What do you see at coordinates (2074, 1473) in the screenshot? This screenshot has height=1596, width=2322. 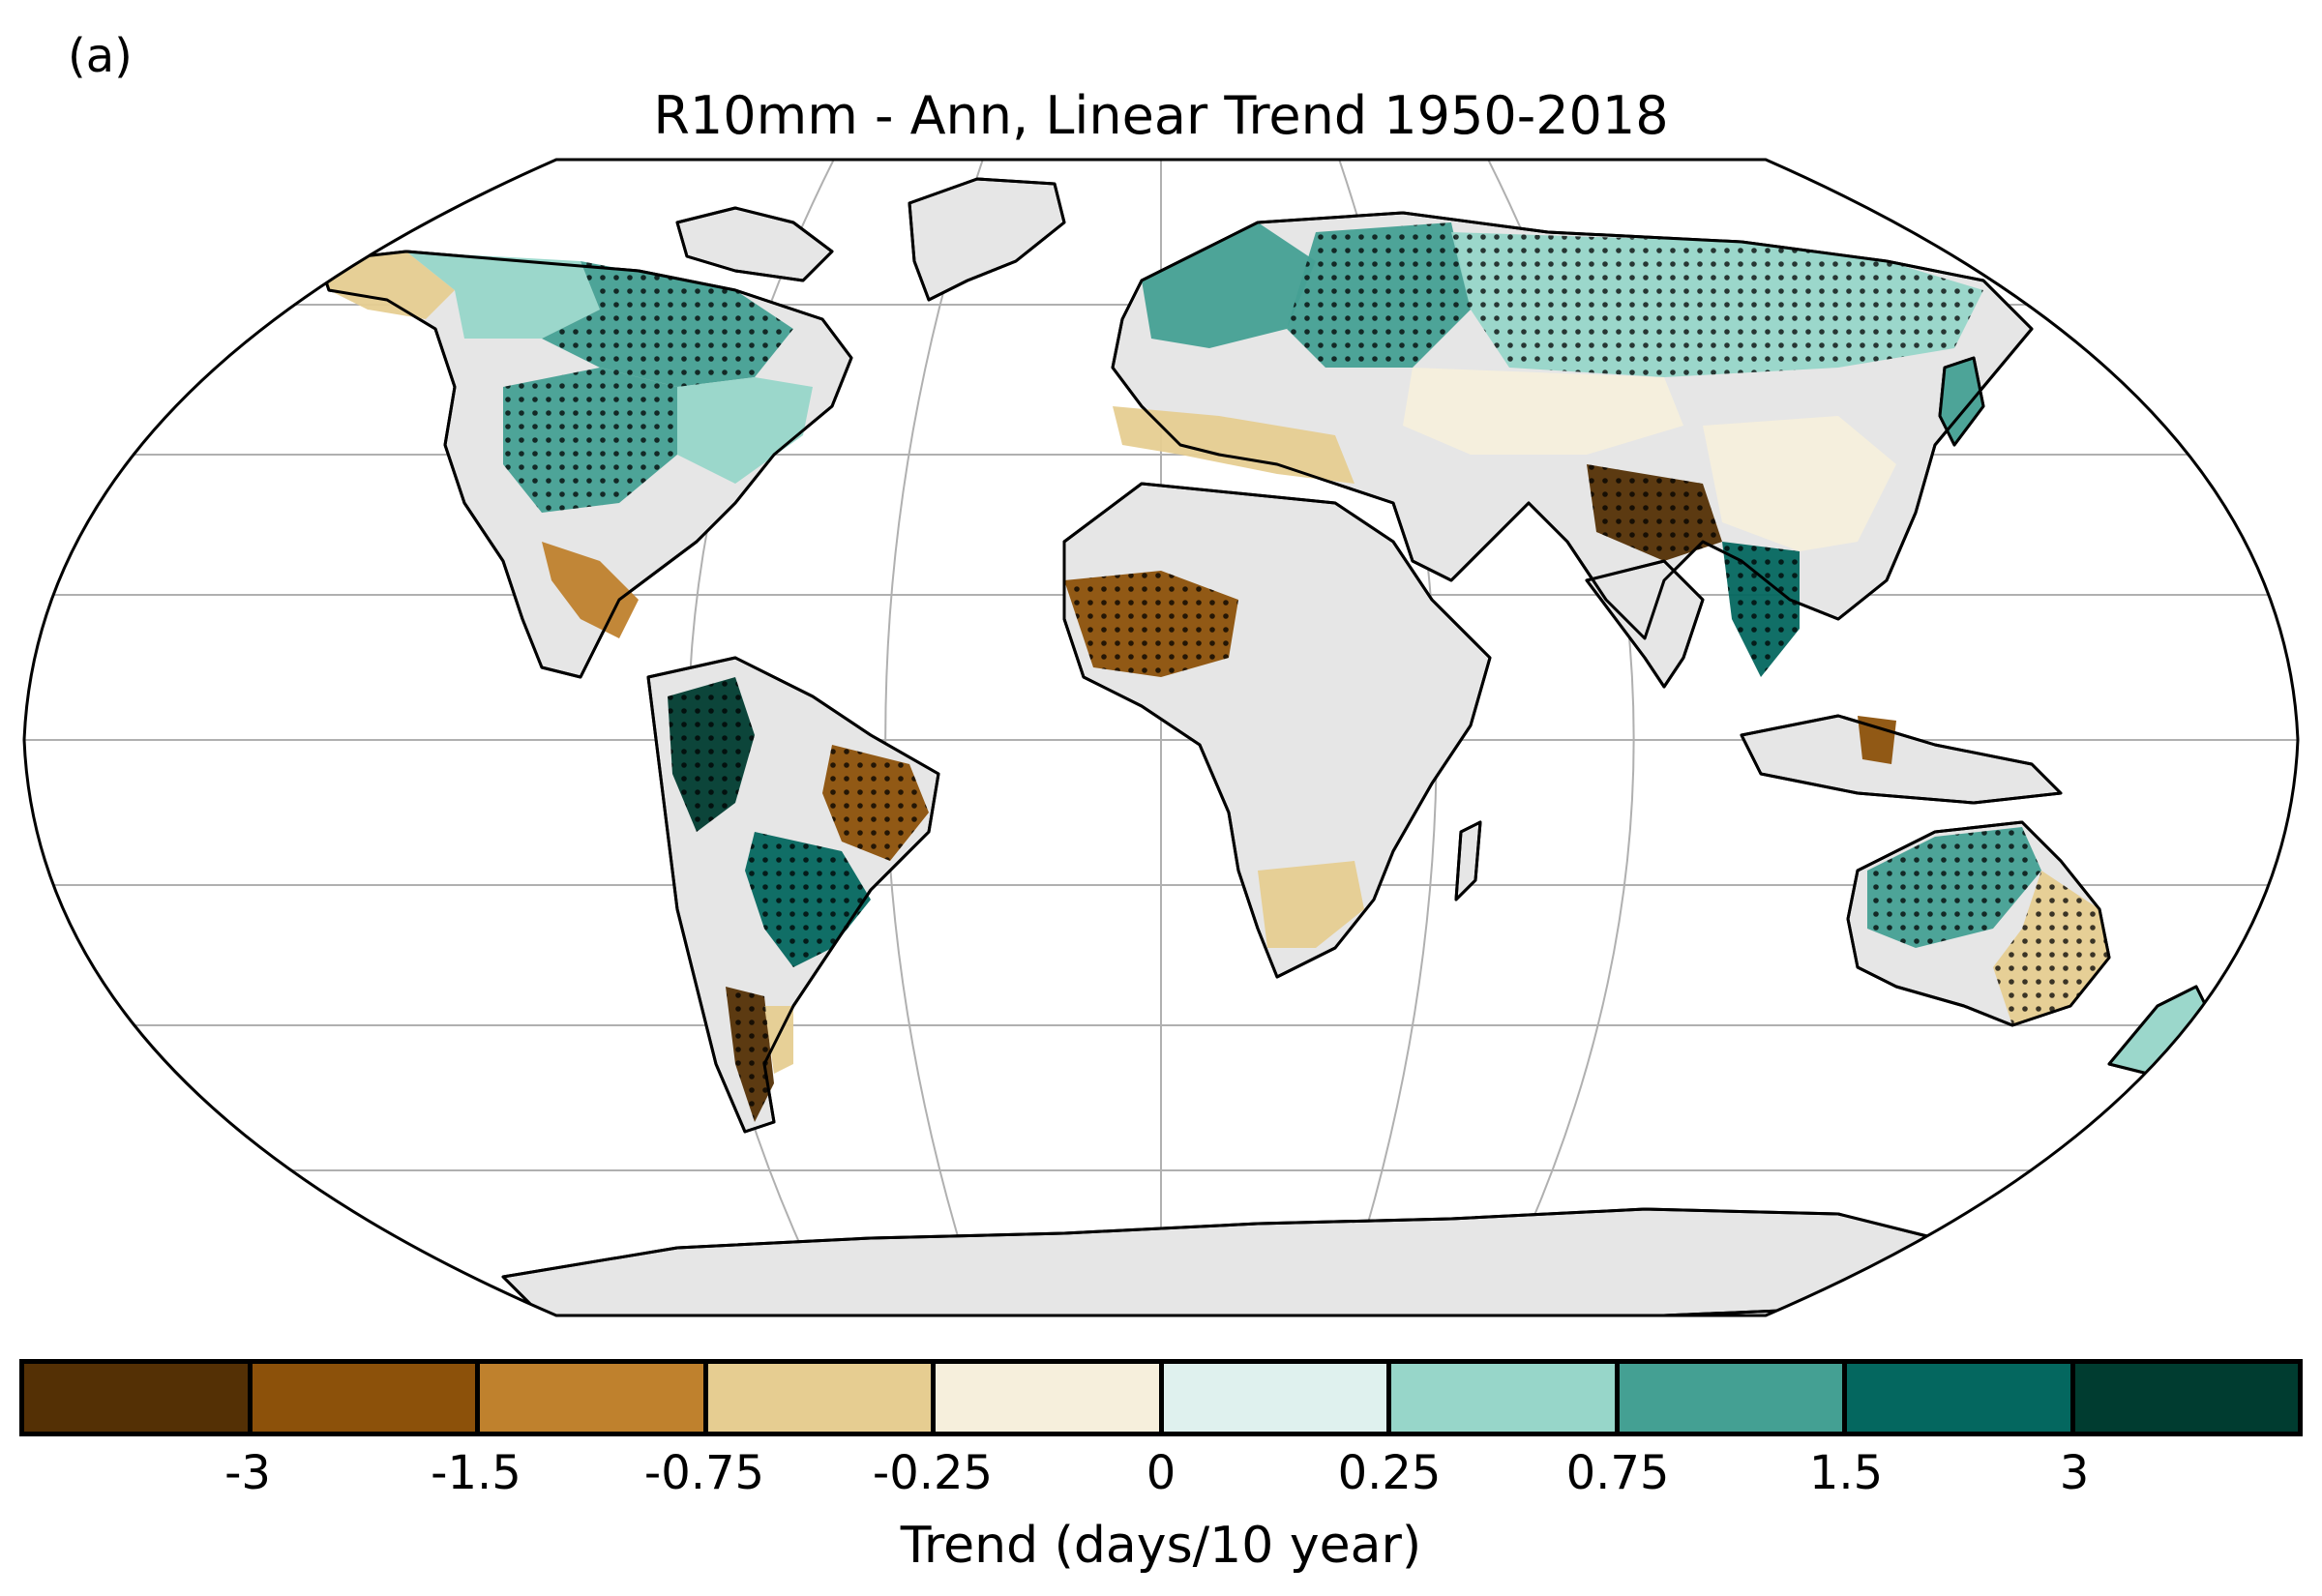 I see `colorbar-tick: 3` at bounding box center [2074, 1473].